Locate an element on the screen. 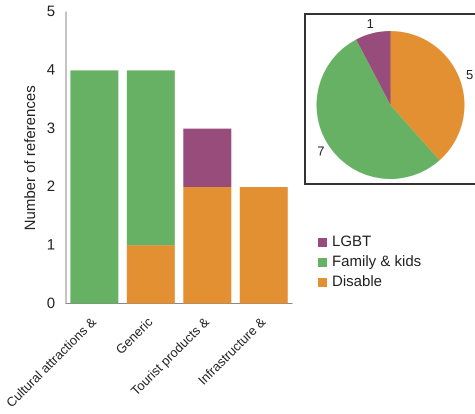  y-tick-label: 3 is located at coordinates (51, 128).